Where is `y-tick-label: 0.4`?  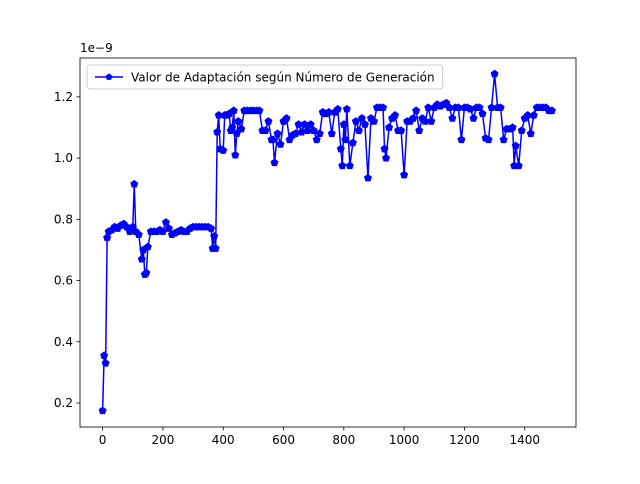 y-tick-label: 0.4 is located at coordinates (63, 342).